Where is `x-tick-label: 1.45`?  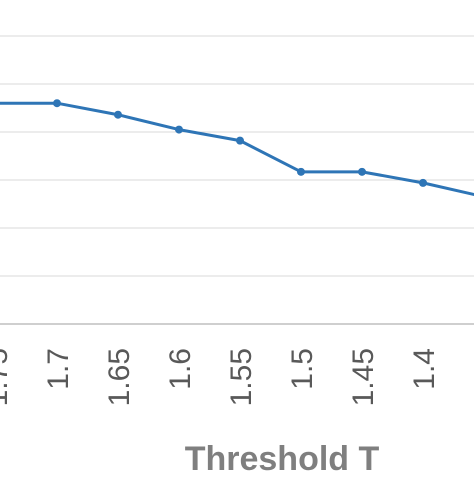 x-tick-label: 1.45 is located at coordinates (363, 377).